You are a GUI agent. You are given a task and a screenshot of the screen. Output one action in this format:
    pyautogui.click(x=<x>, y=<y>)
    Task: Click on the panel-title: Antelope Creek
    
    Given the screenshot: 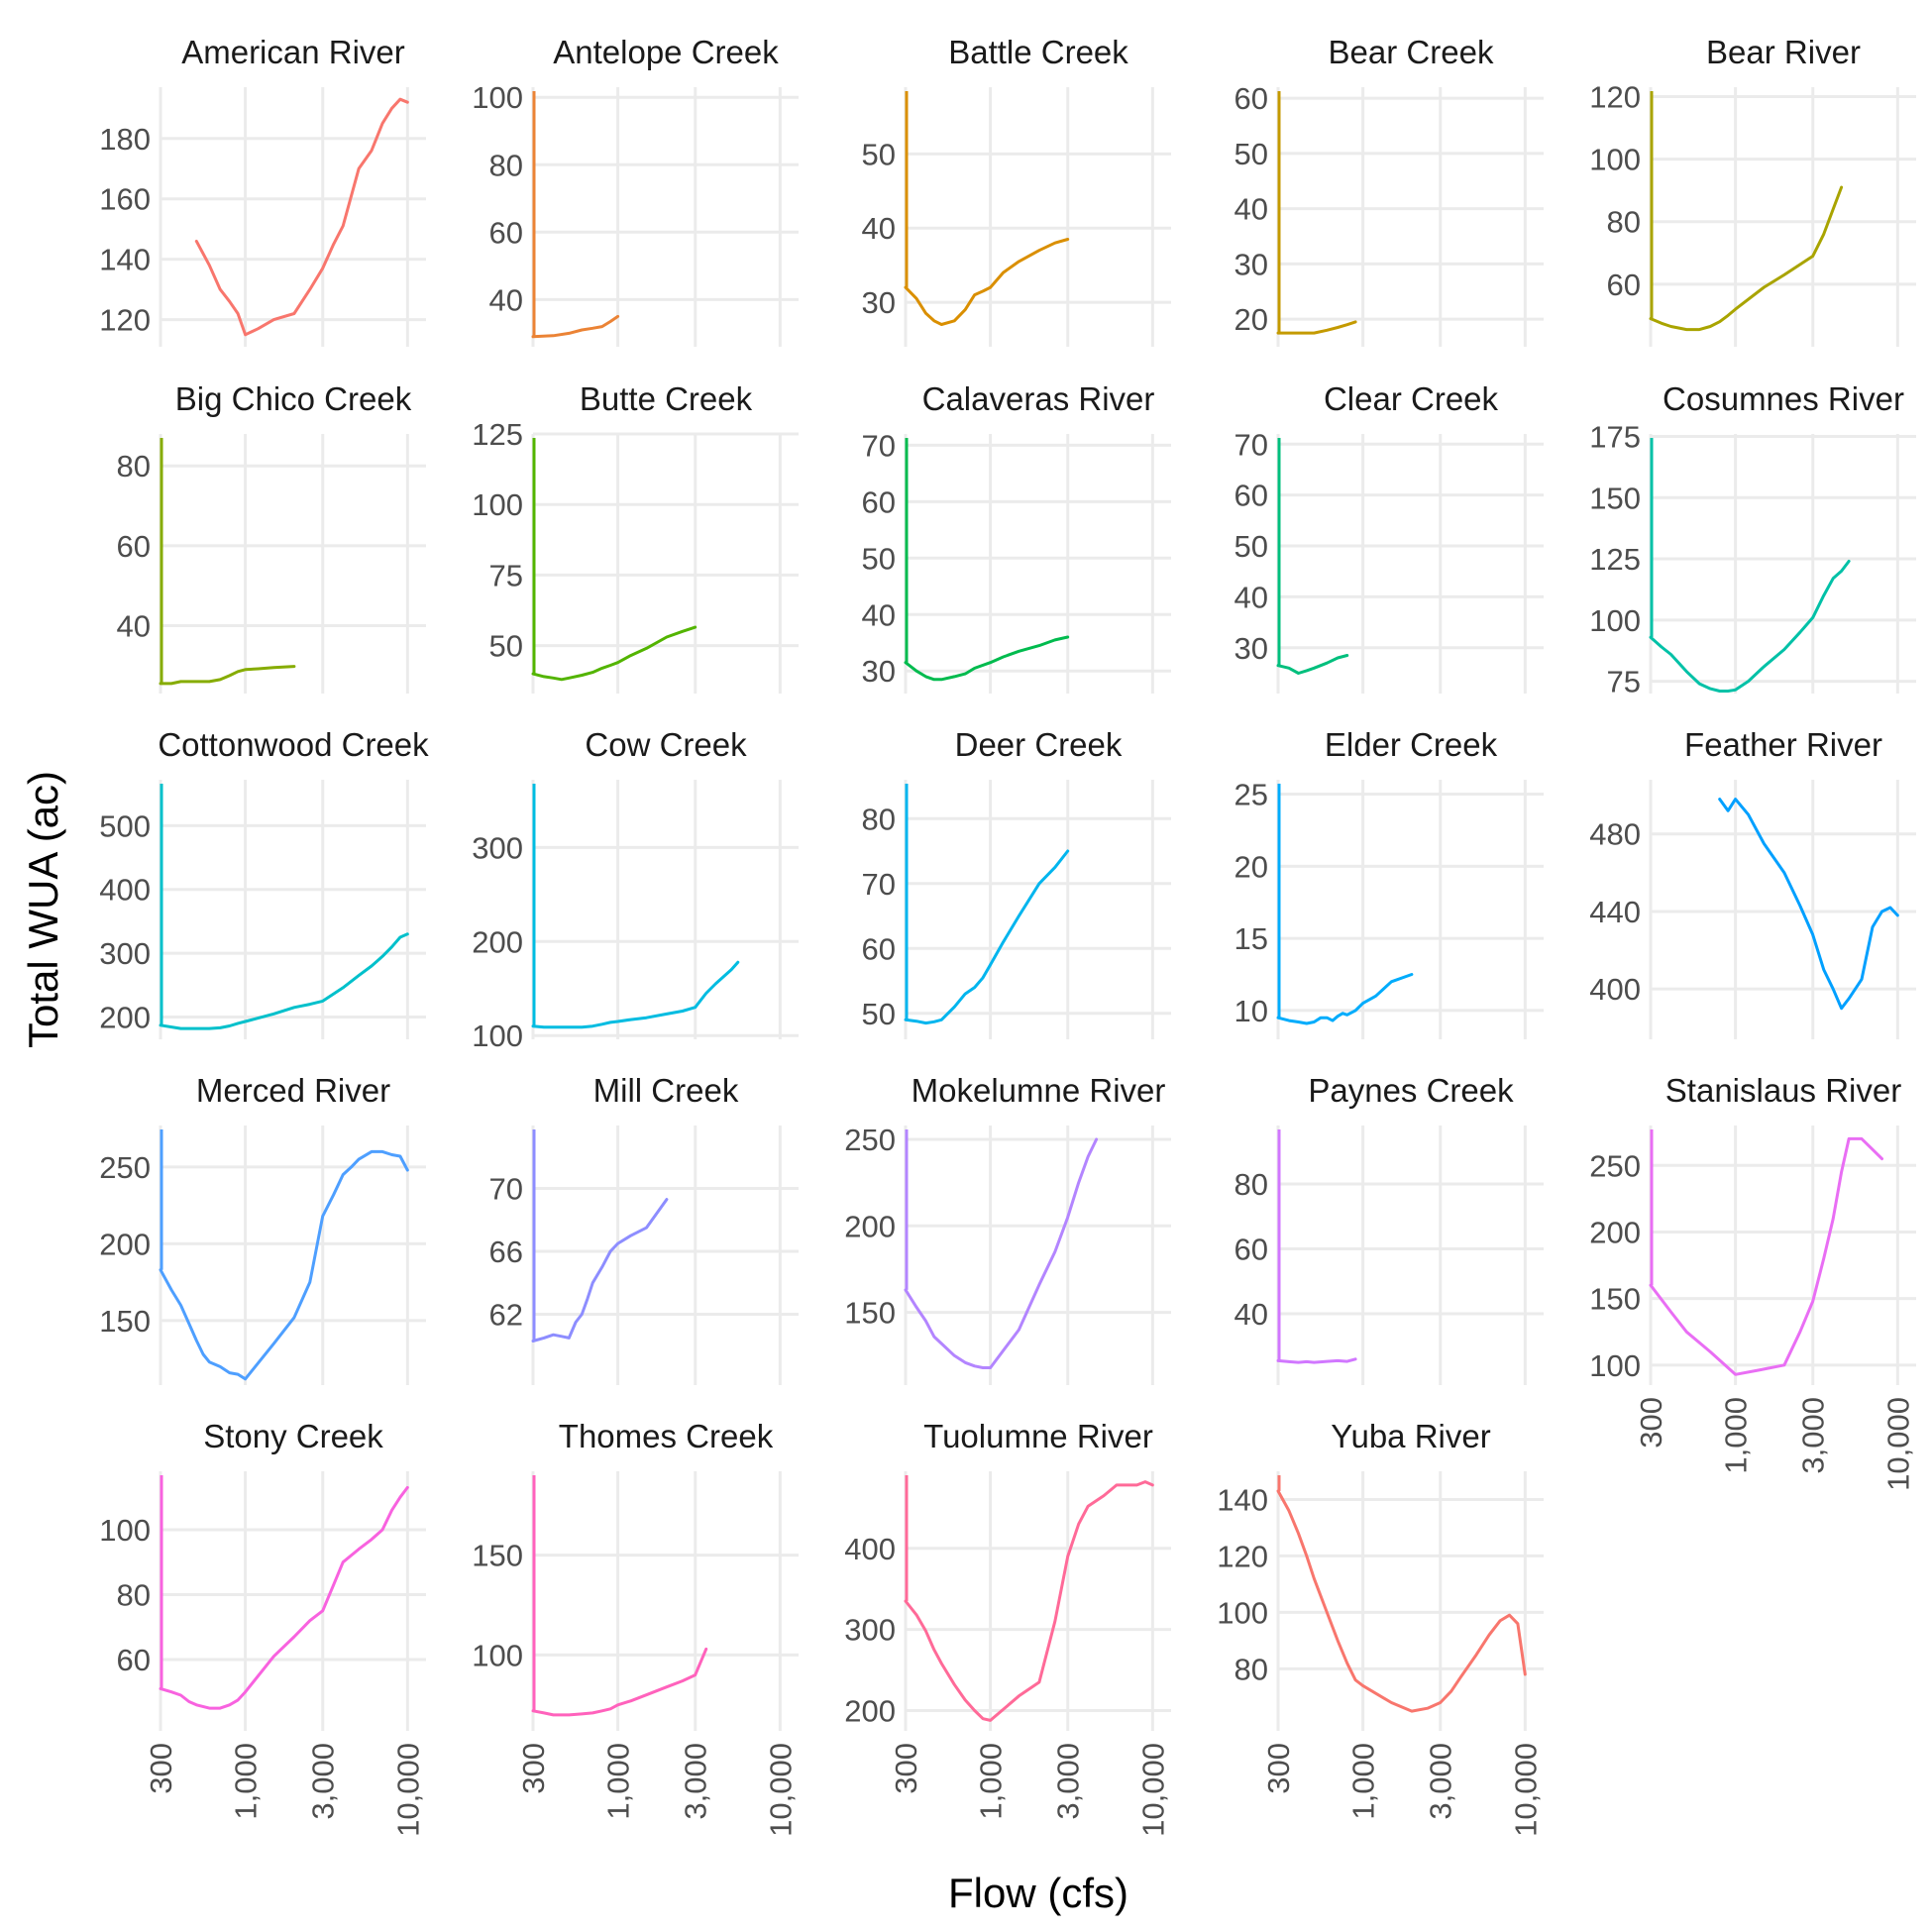 What is the action you would take?
    pyautogui.click(x=666, y=52)
    